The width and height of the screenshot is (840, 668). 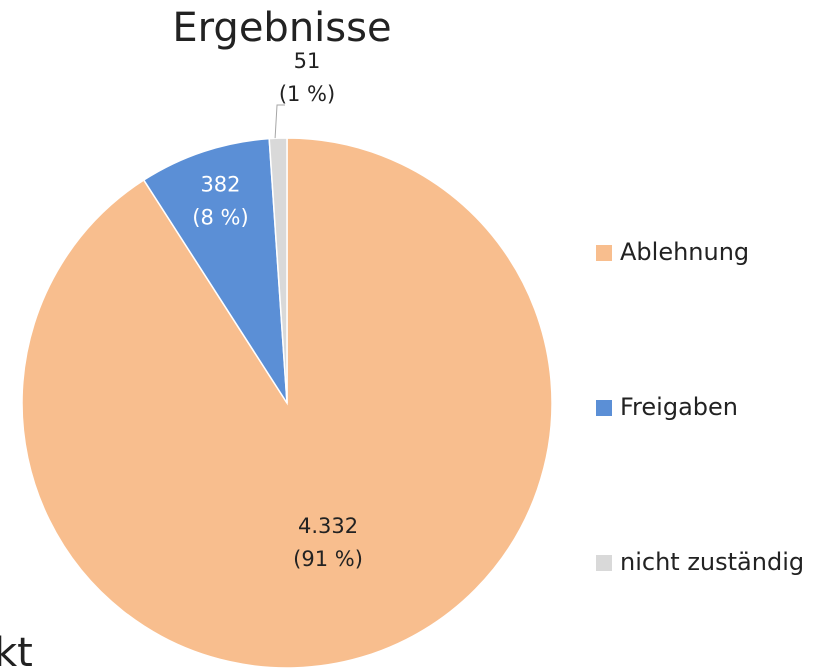 What do you see at coordinates (684, 252) in the screenshot?
I see `legend-label: Ablehnung` at bounding box center [684, 252].